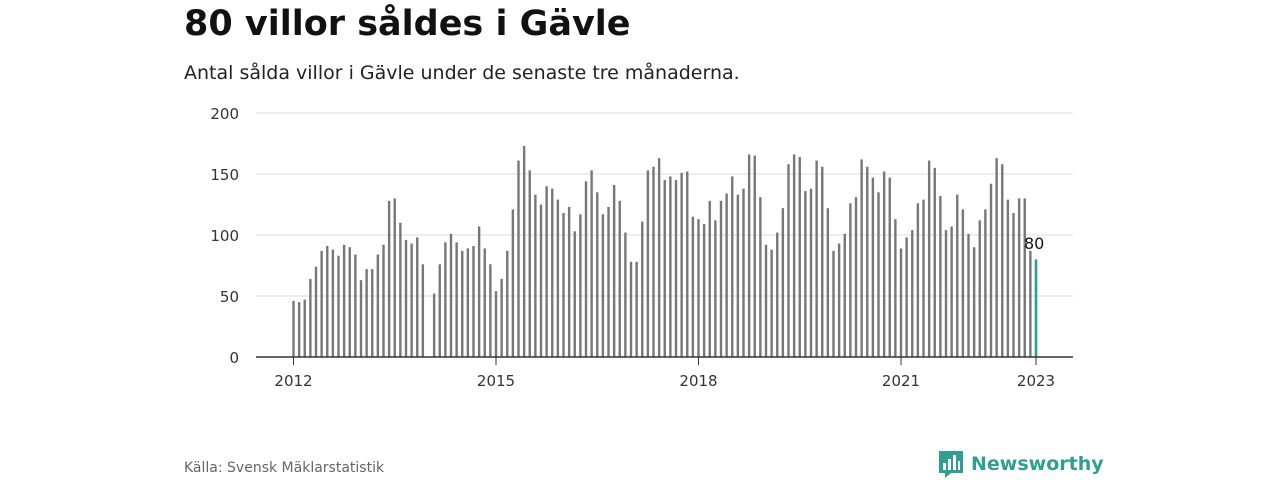  I want to click on y-tick-label: 150, so click(224, 175).